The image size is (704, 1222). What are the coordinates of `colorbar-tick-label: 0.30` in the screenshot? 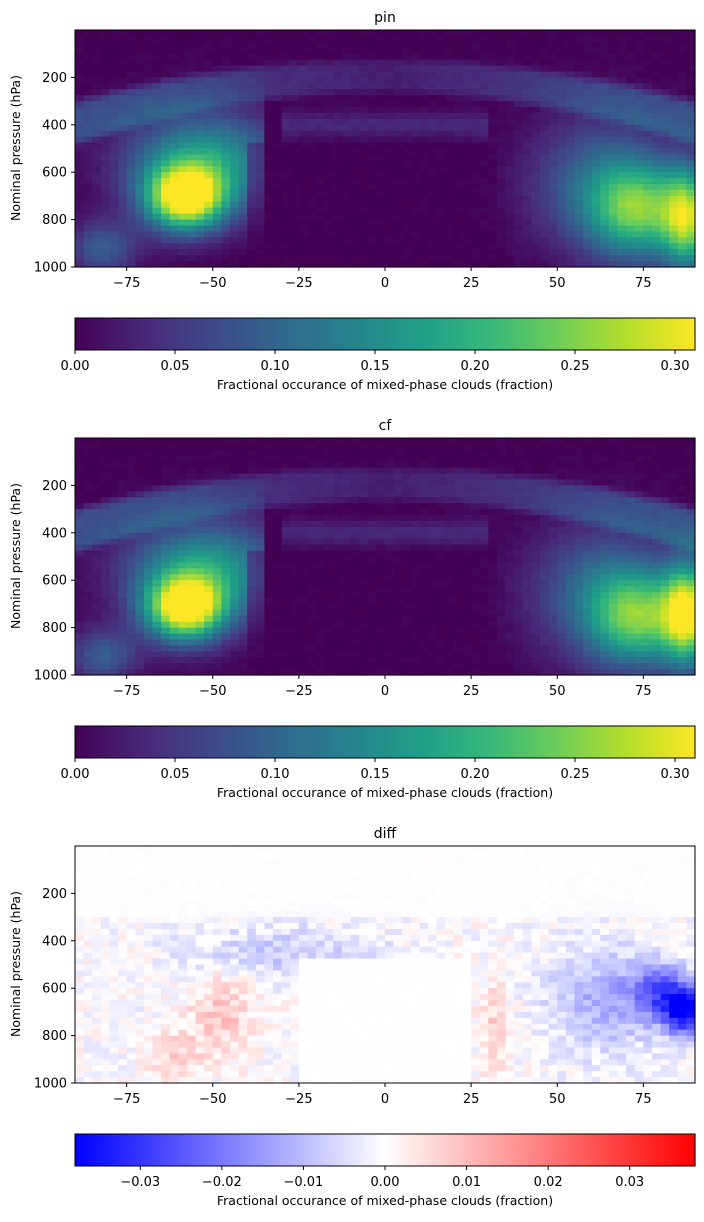 It's located at (675, 366).